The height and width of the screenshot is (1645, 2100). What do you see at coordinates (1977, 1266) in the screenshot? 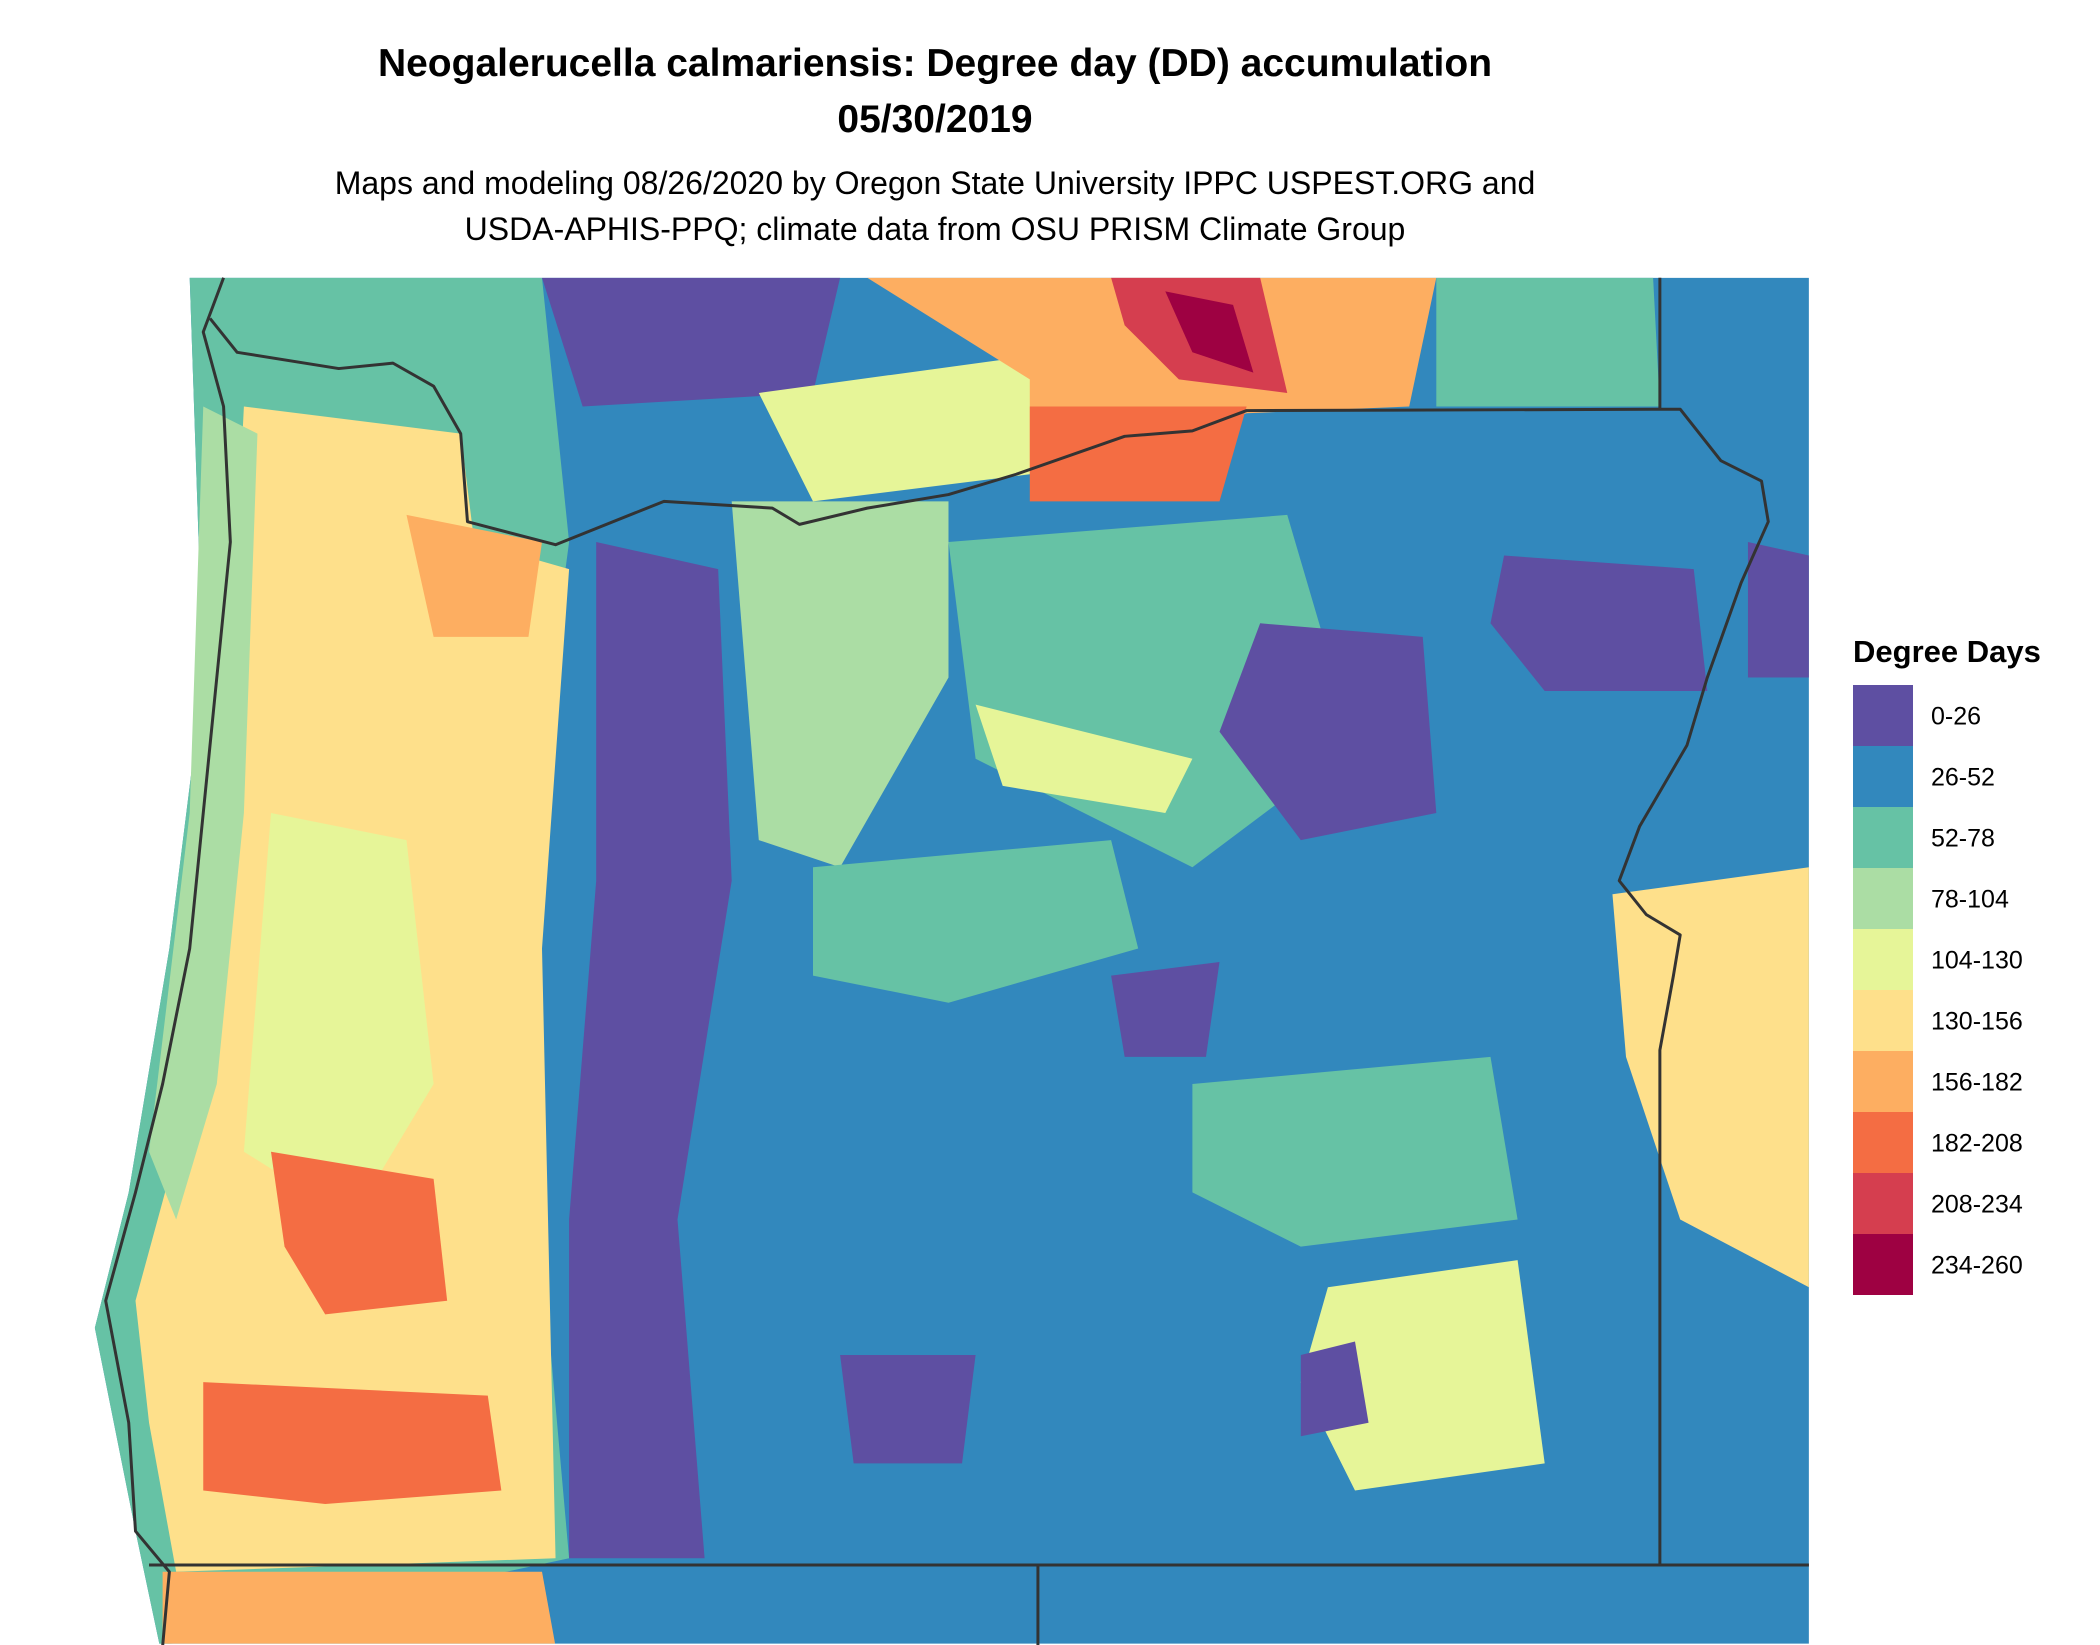
I see `legend-label: 234-260` at bounding box center [1977, 1266].